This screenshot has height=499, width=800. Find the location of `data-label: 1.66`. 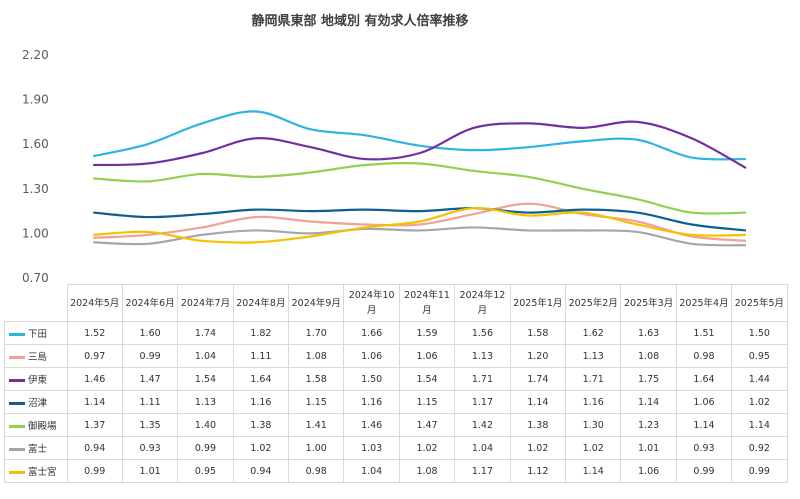

data-label: 1.66 is located at coordinates (371, 333).